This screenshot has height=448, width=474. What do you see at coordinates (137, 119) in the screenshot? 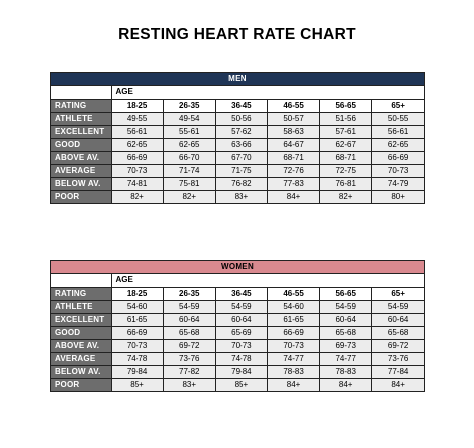
I see `heart-rate-cell: 49-55` at bounding box center [137, 119].